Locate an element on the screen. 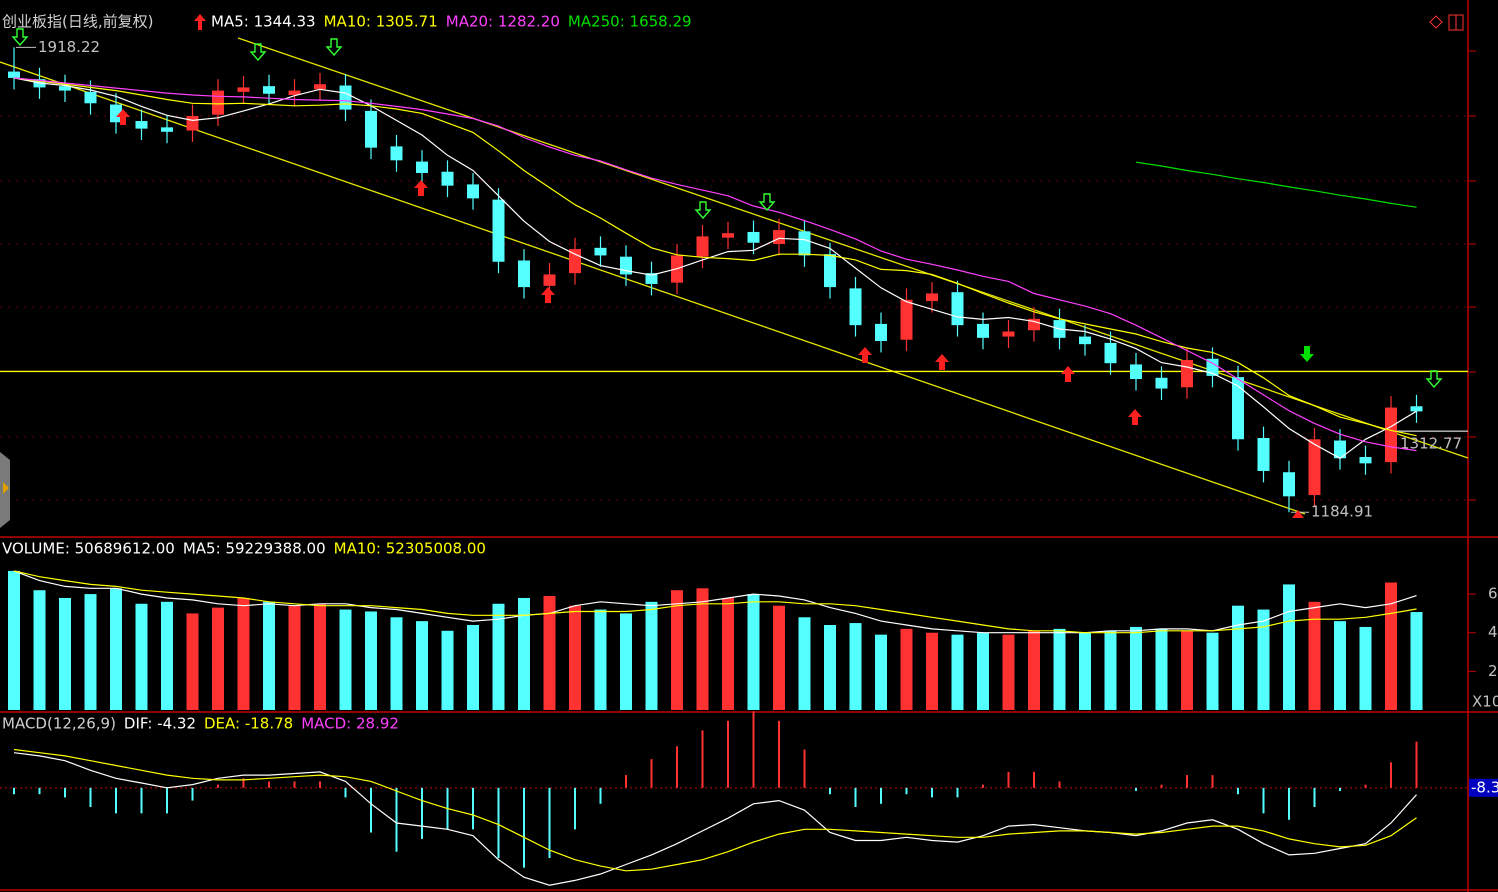 This screenshot has height=892, width=1498. macd-line is located at coordinates (715, 810).